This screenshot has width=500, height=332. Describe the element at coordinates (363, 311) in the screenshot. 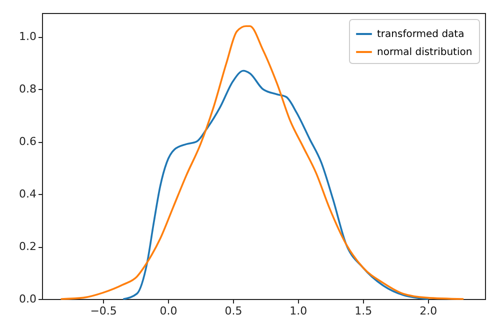

I see `x-tick-label: 1.5` at that location.